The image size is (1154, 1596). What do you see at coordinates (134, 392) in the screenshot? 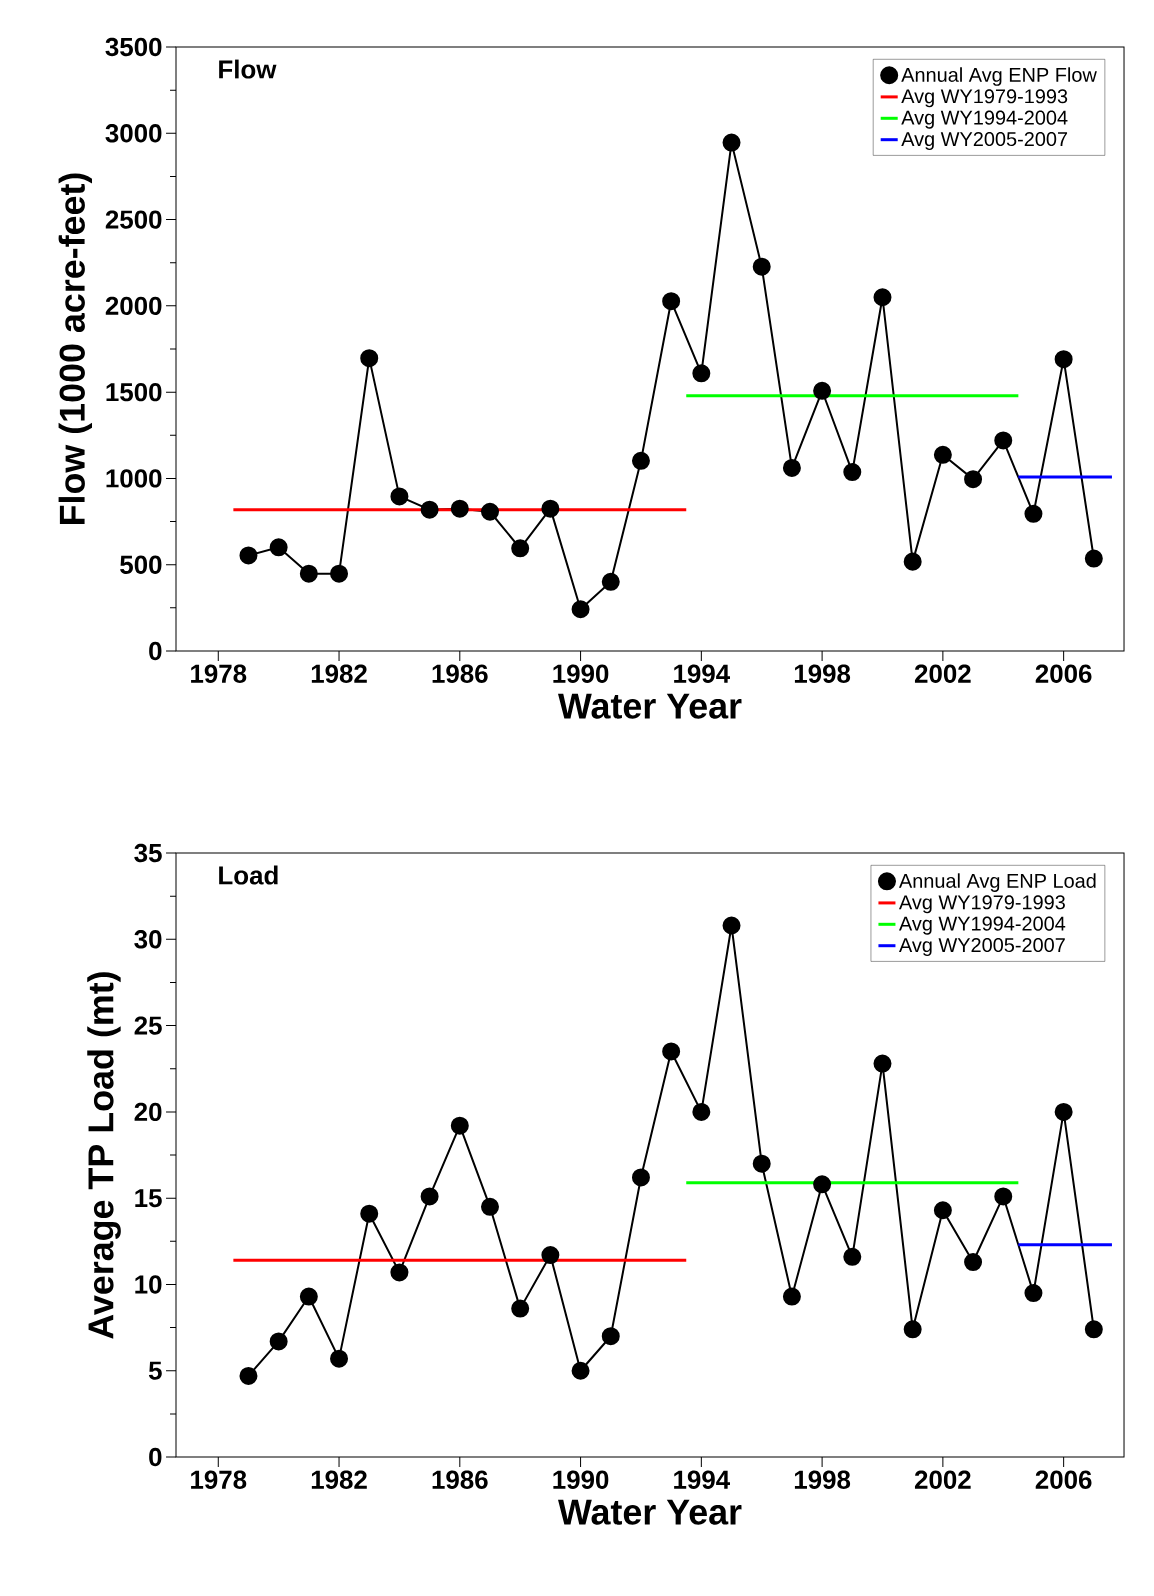
I see `y-tick-label: 1500` at bounding box center [134, 392].